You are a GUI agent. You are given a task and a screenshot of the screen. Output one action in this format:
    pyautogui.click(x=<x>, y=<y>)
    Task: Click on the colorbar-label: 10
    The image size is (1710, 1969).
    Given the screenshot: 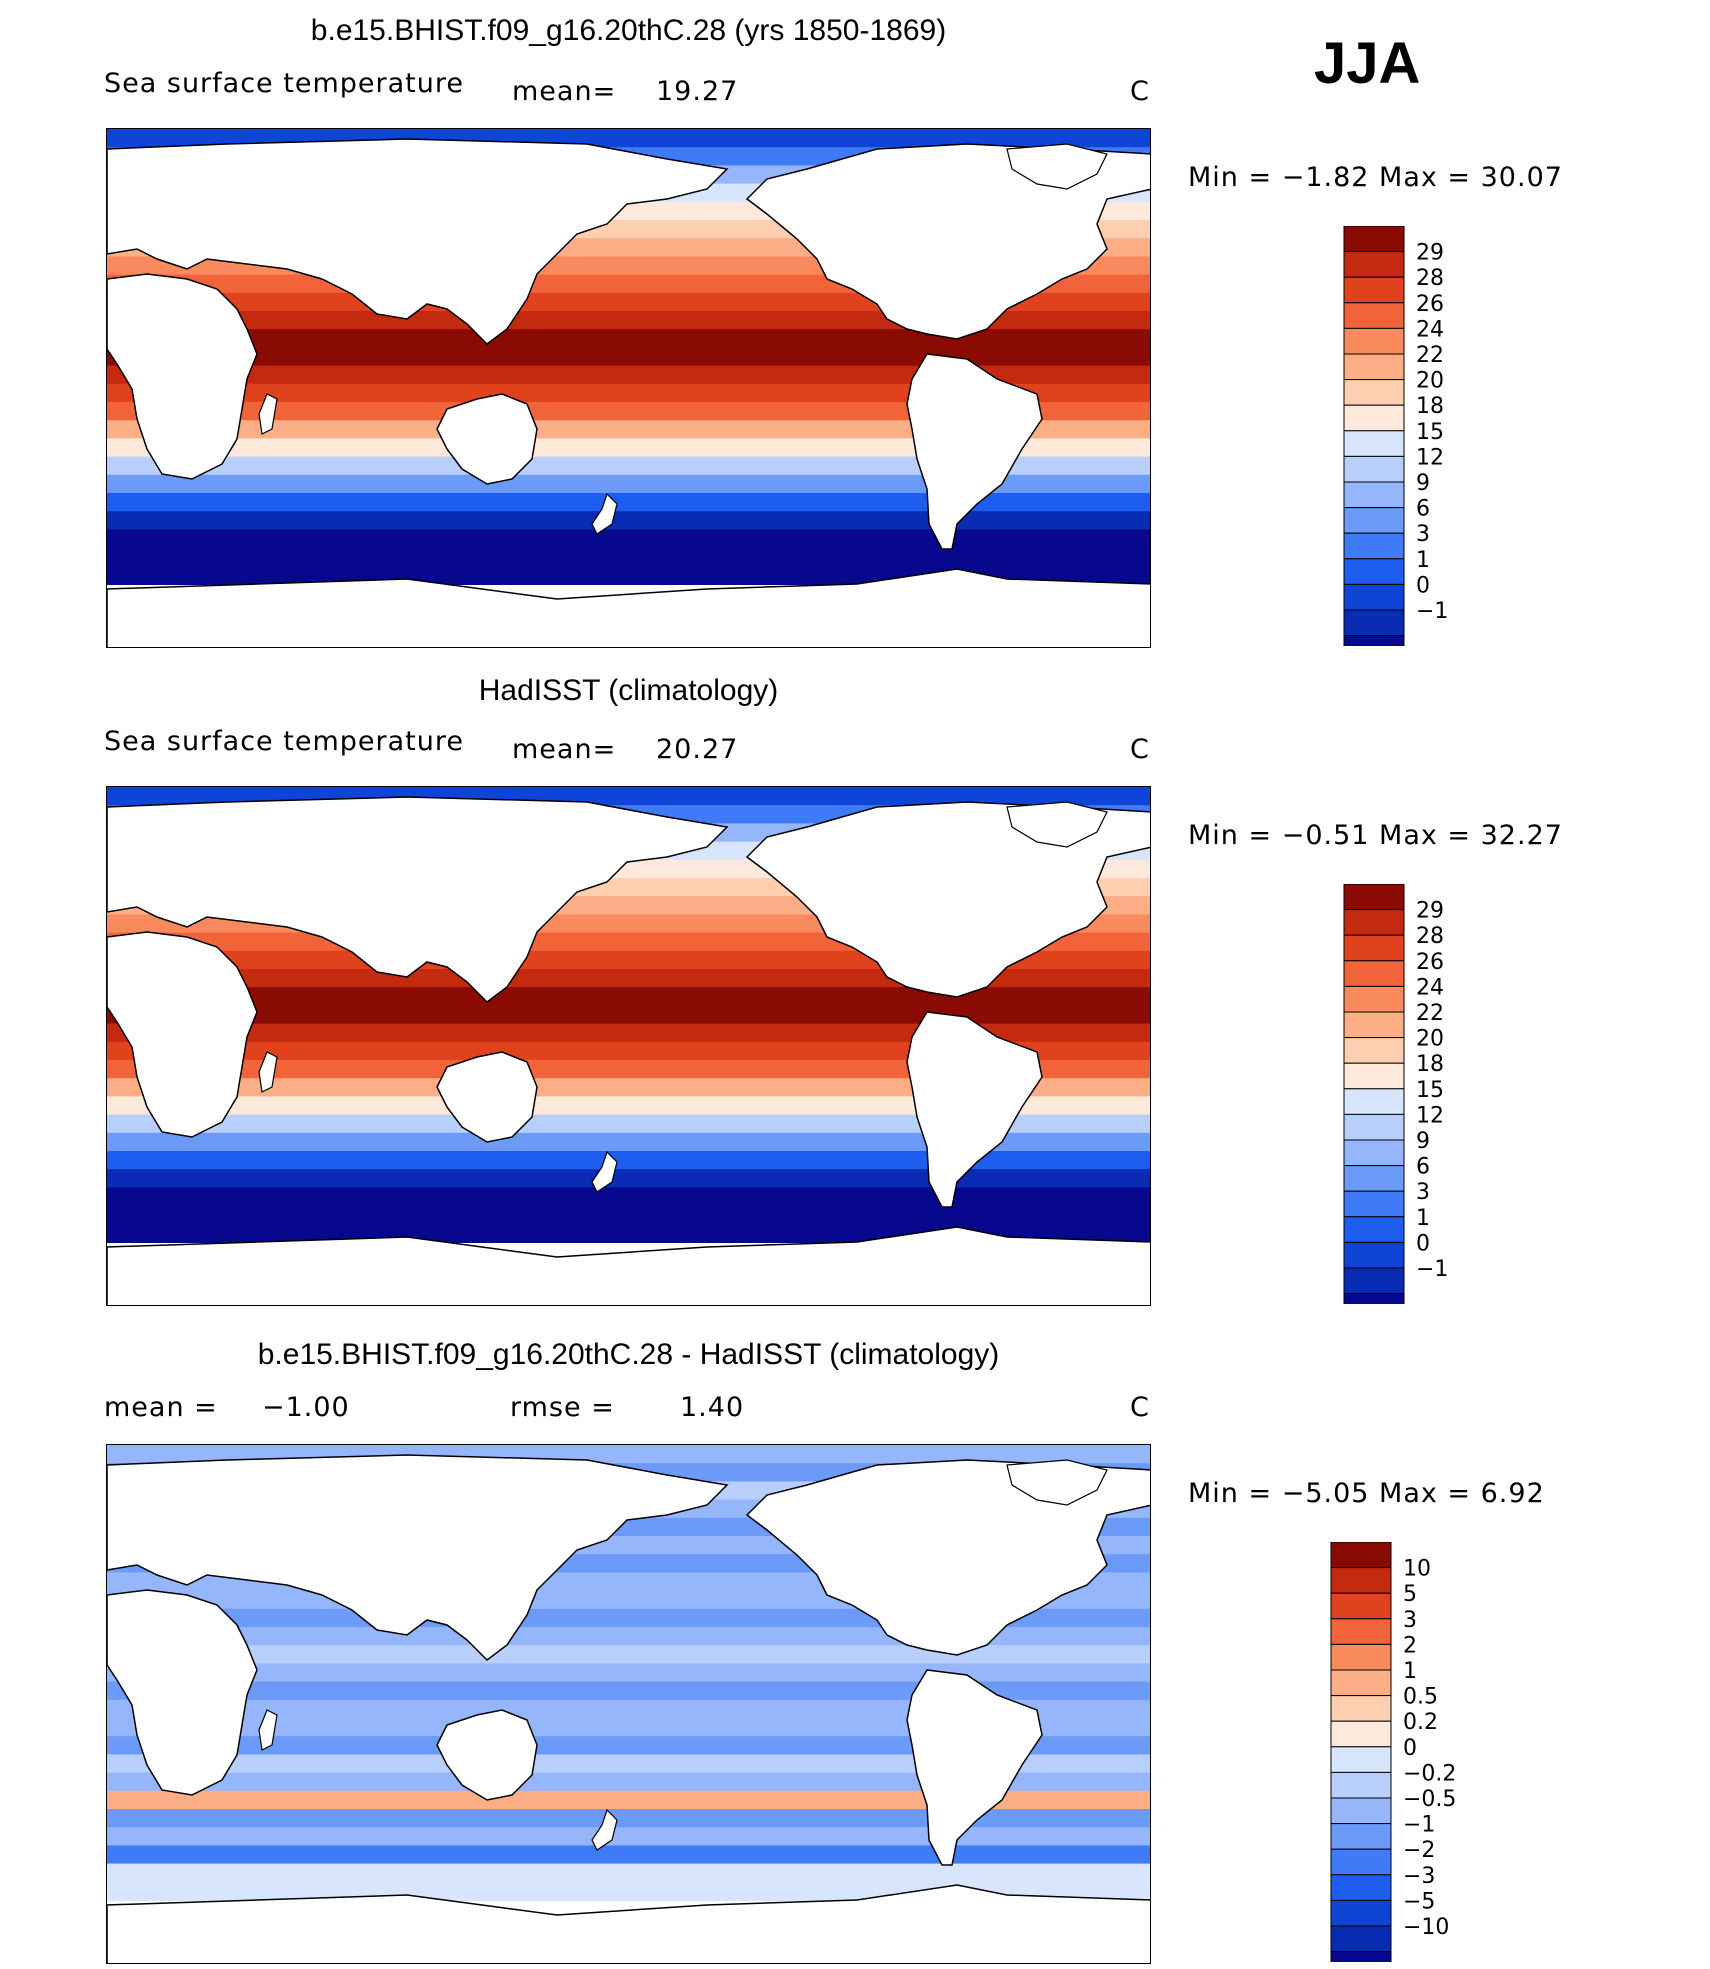 What is the action you would take?
    pyautogui.click(x=1417, y=1569)
    